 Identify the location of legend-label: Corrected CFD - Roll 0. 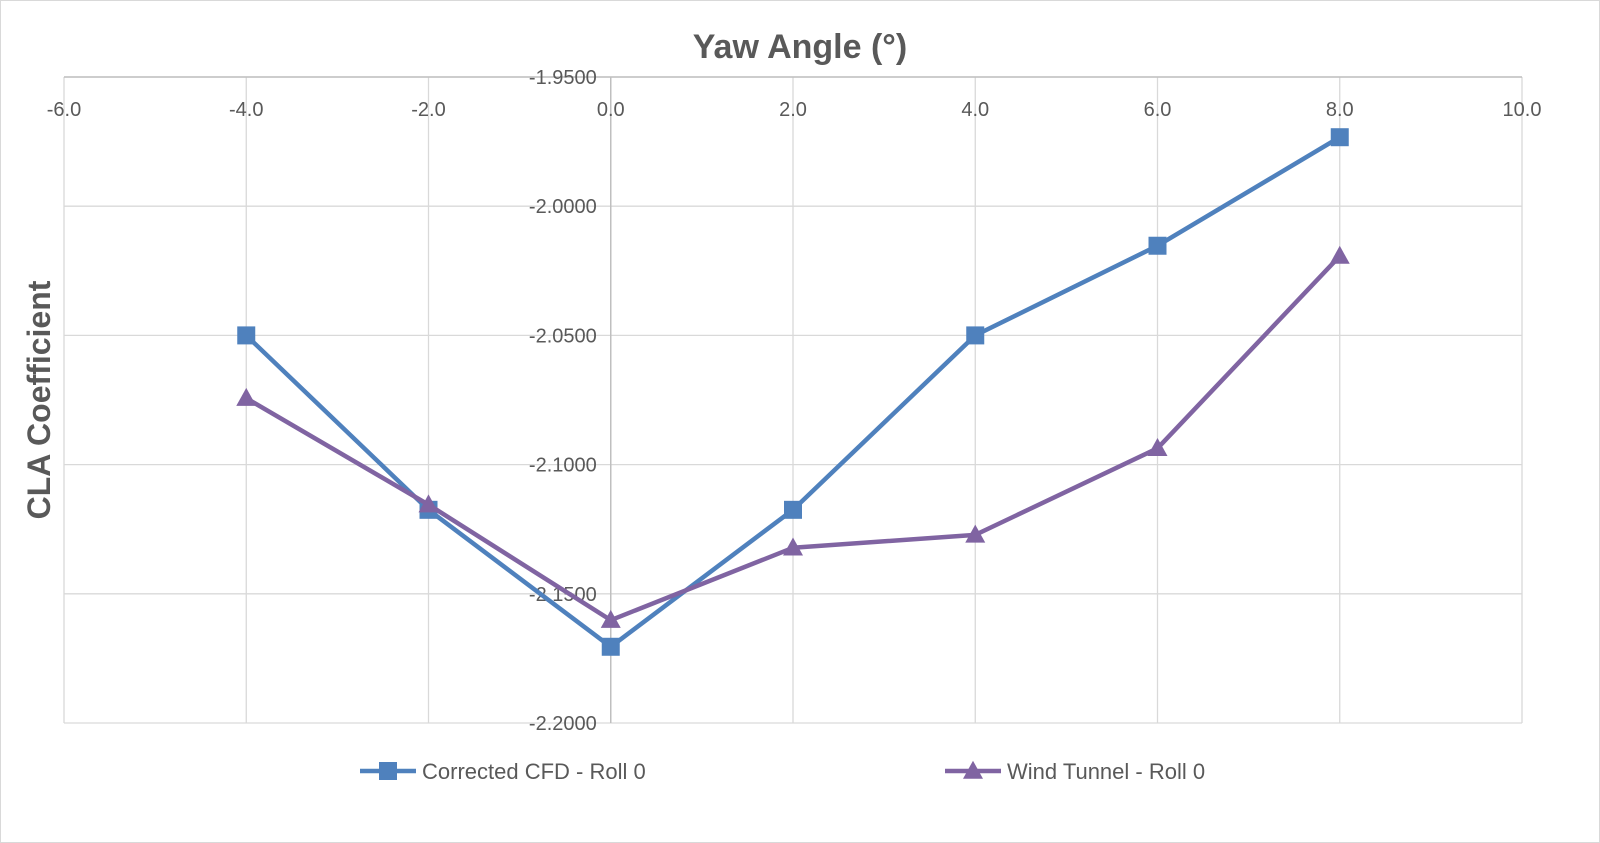
(534, 771).